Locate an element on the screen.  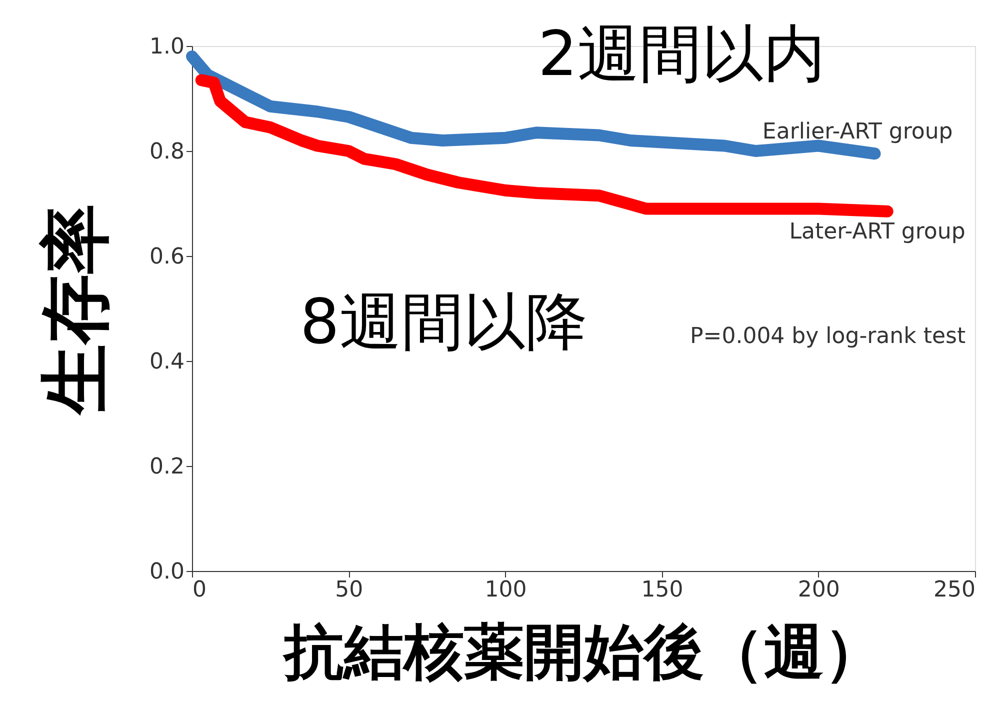
x-tick-label: 200 is located at coordinates (819, 590).